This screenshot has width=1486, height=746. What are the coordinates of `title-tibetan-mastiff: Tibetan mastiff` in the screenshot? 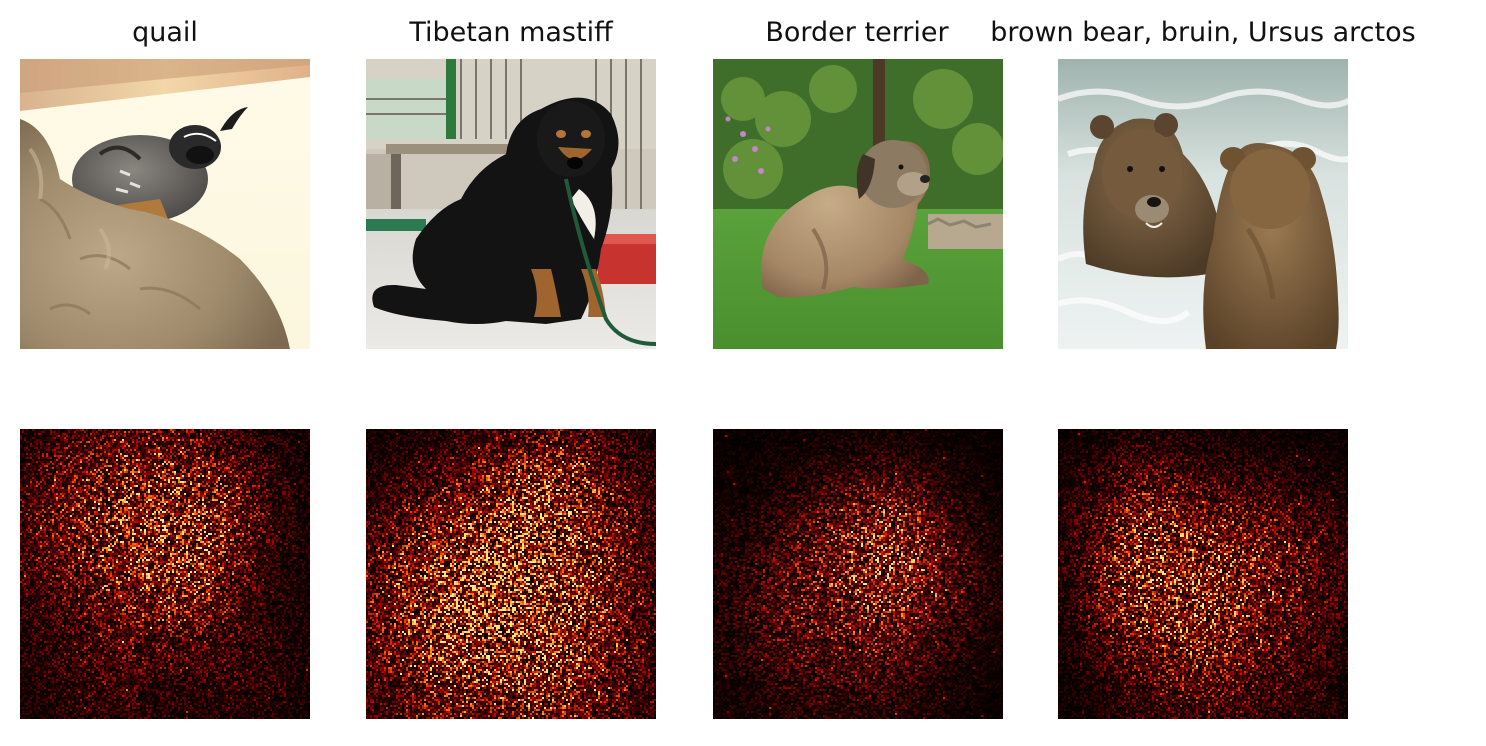 It's located at (511, 32).